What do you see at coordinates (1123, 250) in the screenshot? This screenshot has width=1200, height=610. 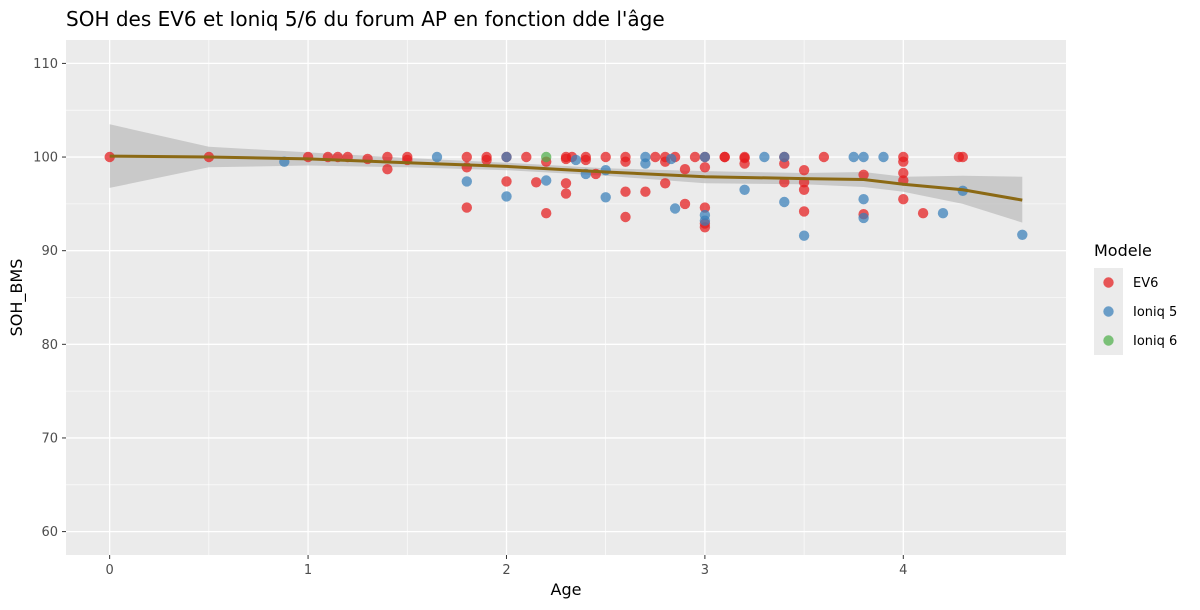 I see `legend-title: Modele` at bounding box center [1123, 250].